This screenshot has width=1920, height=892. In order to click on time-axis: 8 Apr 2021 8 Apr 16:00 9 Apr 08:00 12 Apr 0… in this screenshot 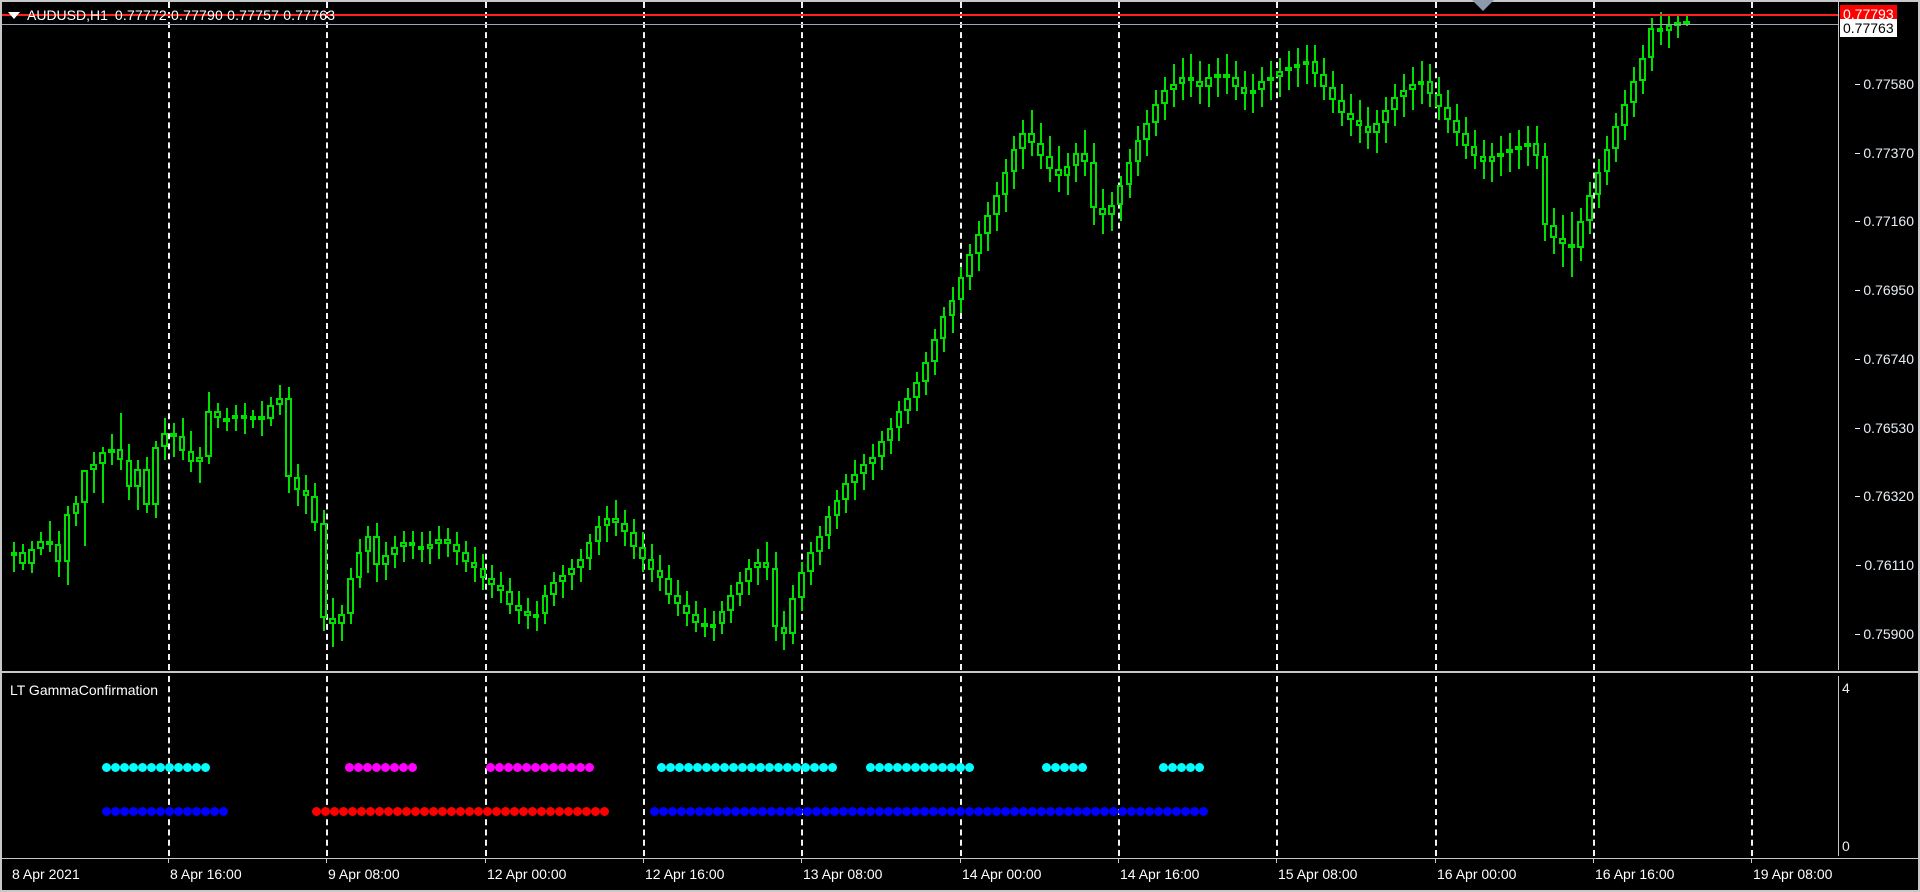, I will do `click(960, 874)`.